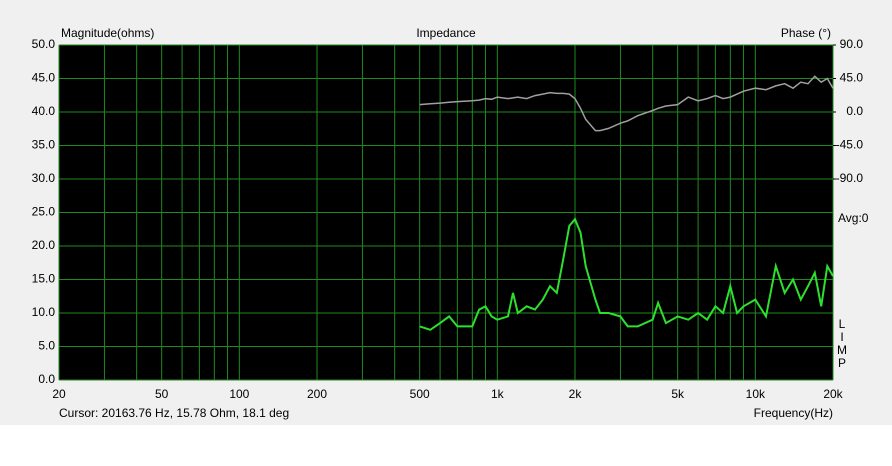  What do you see at coordinates (576, 394) in the screenshot?
I see `x-tick-label: 2k` at bounding box center [576, 394].